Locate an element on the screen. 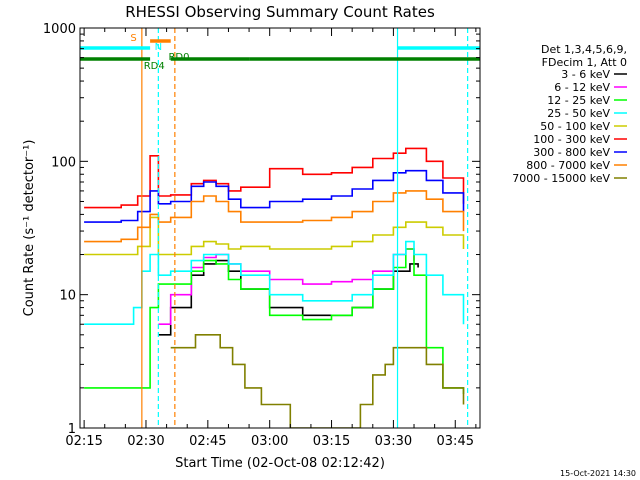  x-tick-label-0245: 02:45 is located at coordinates (207, 441).